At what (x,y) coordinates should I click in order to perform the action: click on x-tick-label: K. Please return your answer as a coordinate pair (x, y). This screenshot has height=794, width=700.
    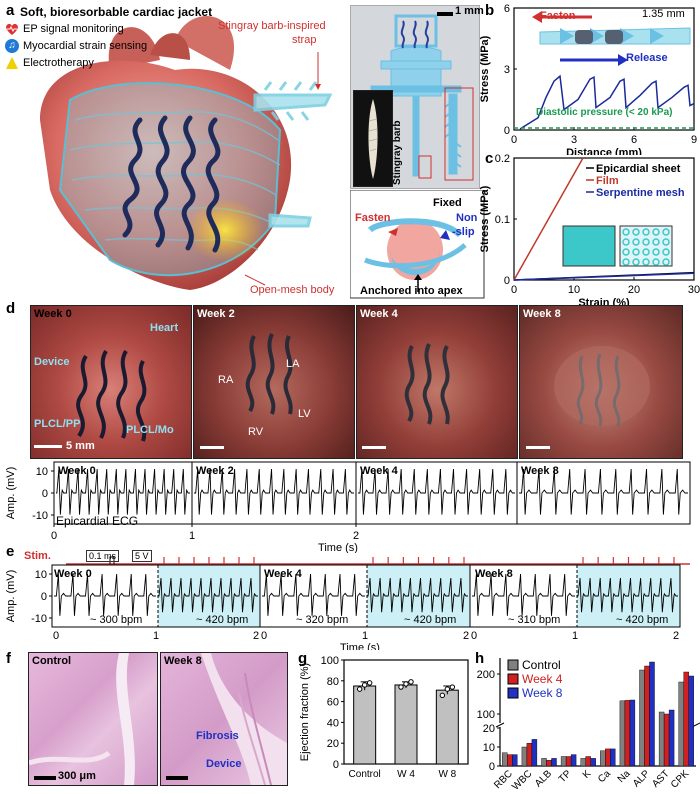
    Looking at the image, I should click on (587, 774).